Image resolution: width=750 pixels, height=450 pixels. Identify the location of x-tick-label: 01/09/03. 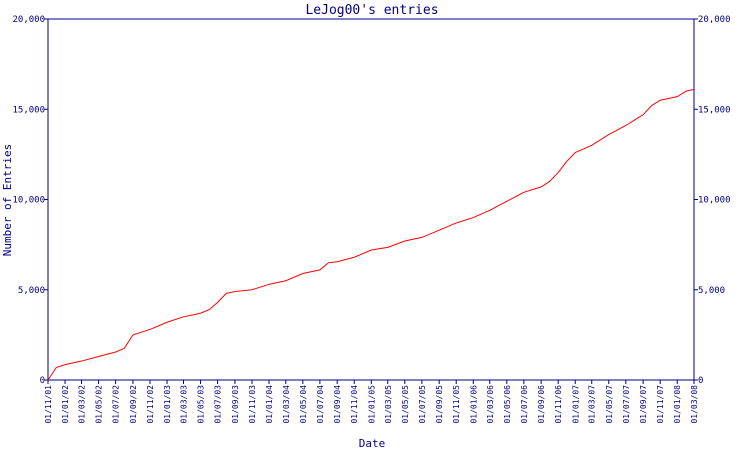
(235, 404).